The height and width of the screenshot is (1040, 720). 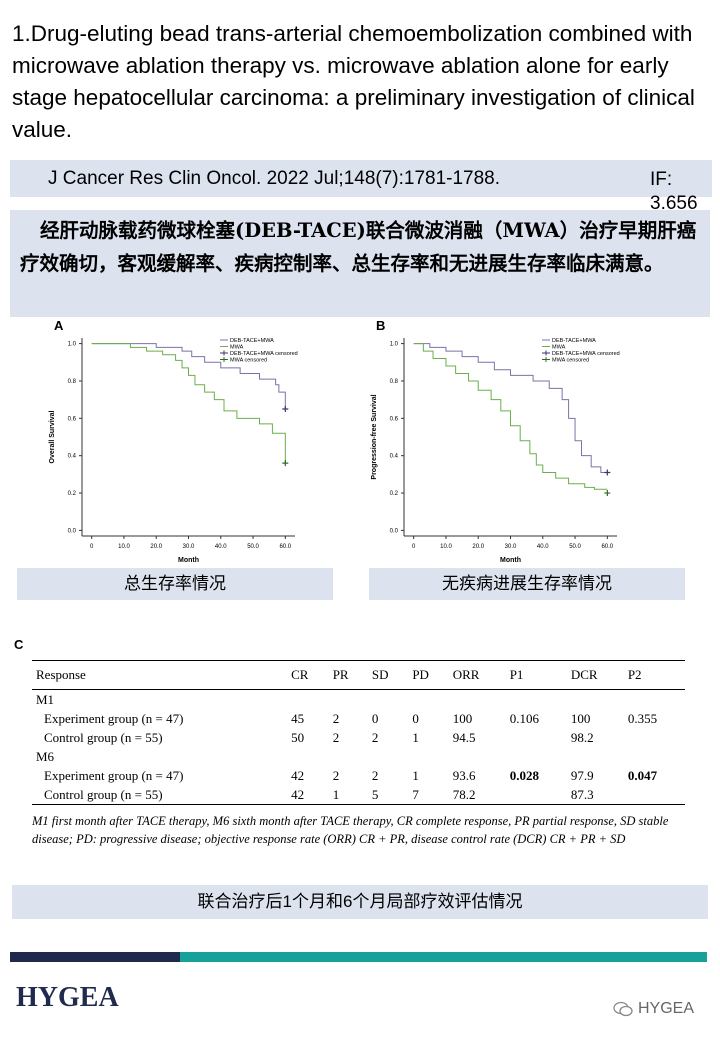 I want to click on table-cell: M1, so click(x=45, y=699).